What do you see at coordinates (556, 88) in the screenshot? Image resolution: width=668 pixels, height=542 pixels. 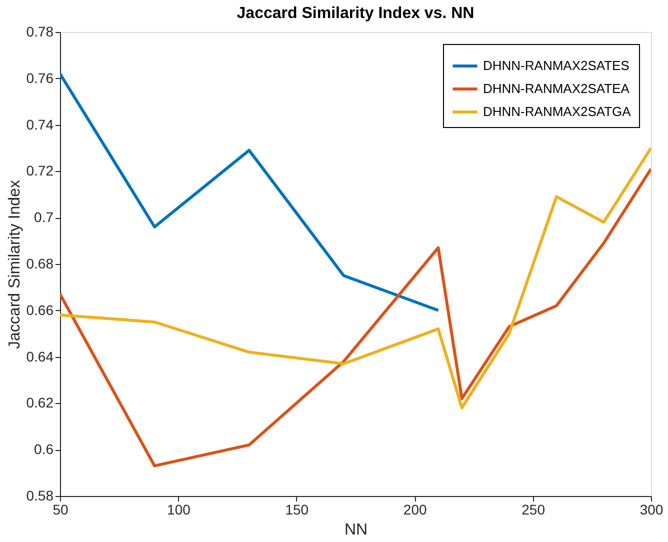 I see `legend-label: DHNN-RANMAX2SATEA` at bounding box center [556, 88].